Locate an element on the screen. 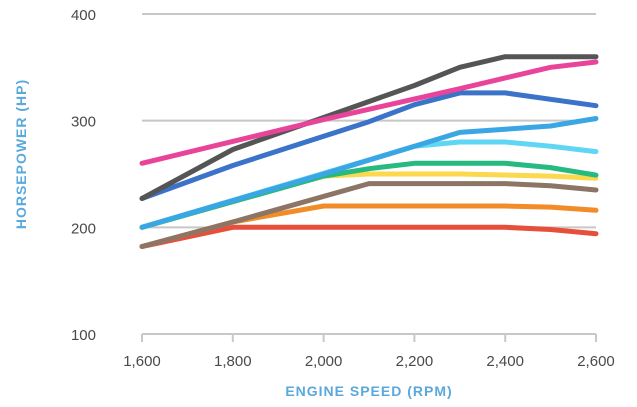 This screenshot has height=407, width=637. x-tick-label: 2,600 is located at coordinates (596, 361).